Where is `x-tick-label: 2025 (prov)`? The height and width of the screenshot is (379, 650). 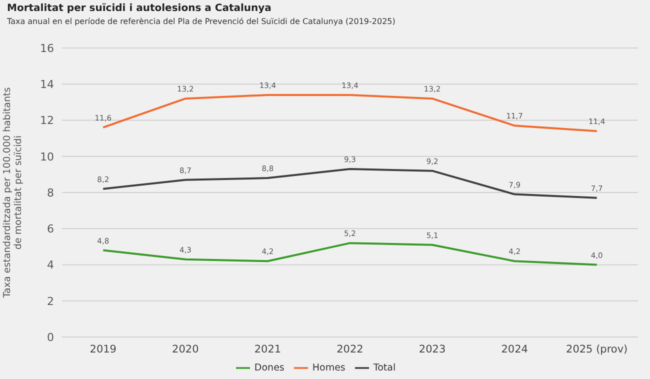
x-tick-label: 2025 (prov) is located at coordinates (597, 349).